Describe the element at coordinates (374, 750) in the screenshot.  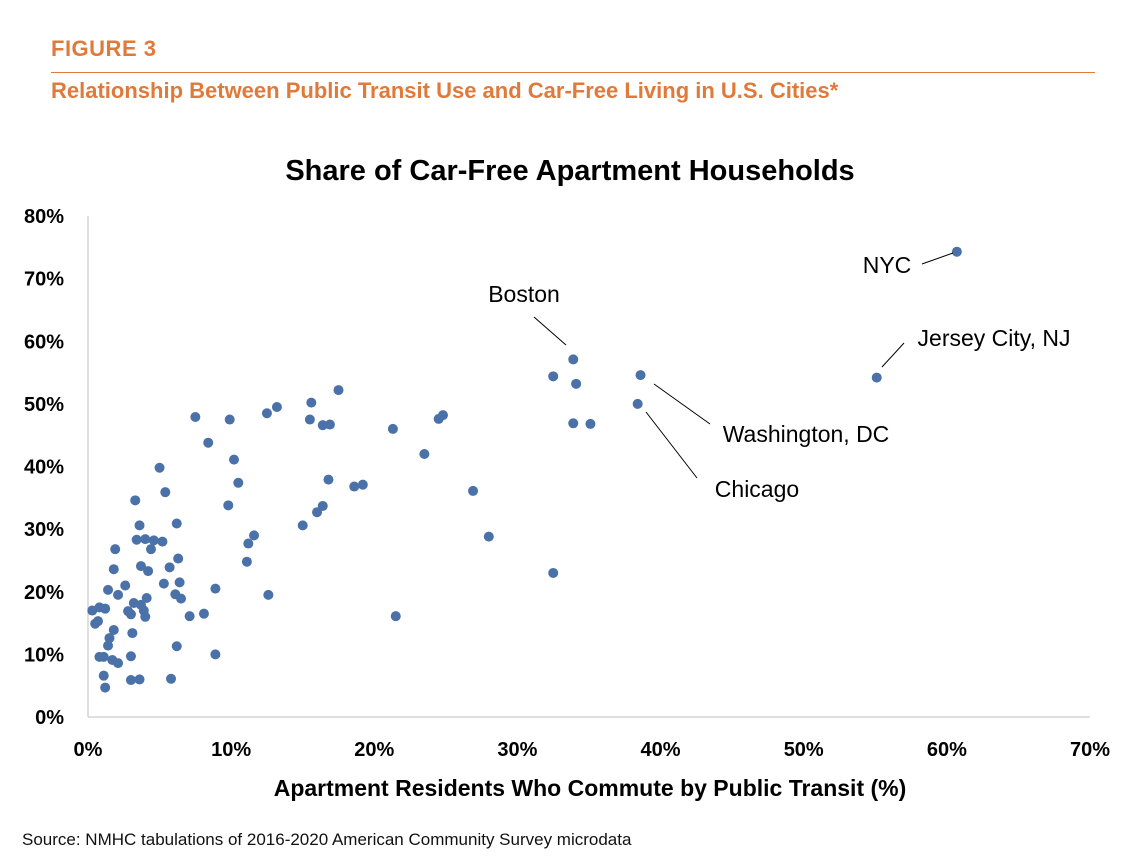
I see `x-tick-label: 20%` at that location.